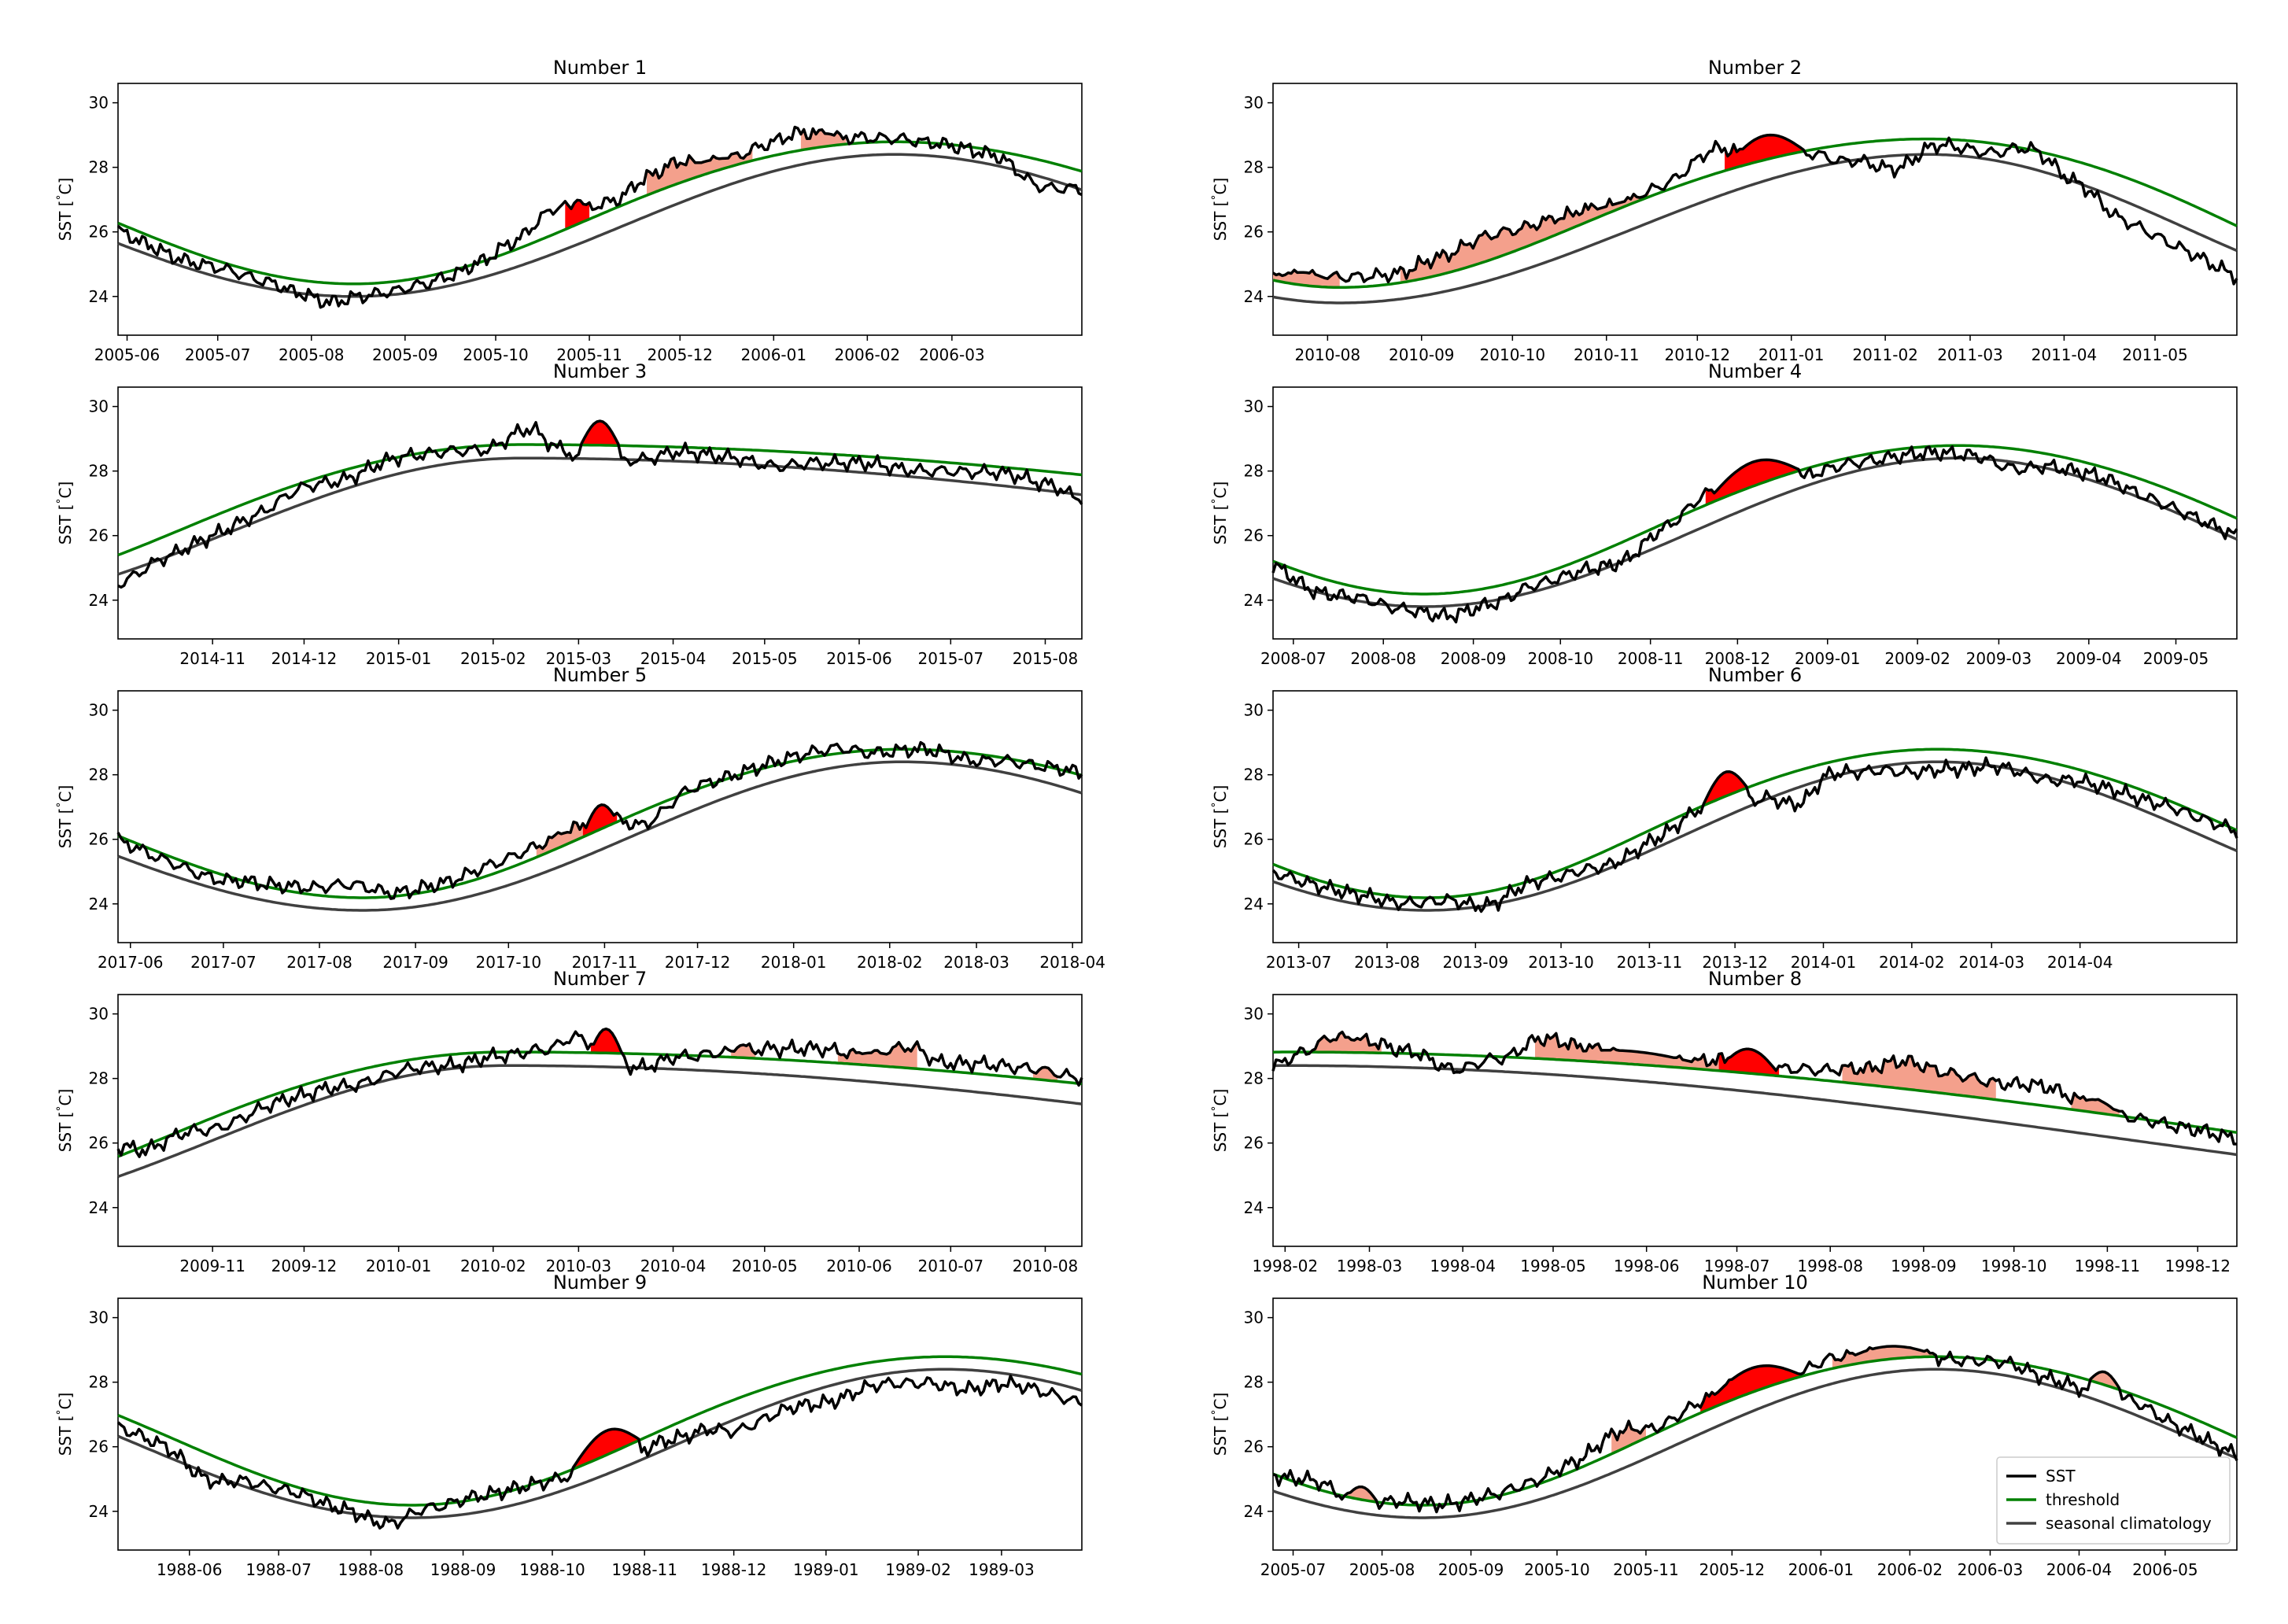 Image resolution: width=2288 pixels, height=1624 pixels. I want to click on xtick-label: 2008-12, so click(1738, 658).